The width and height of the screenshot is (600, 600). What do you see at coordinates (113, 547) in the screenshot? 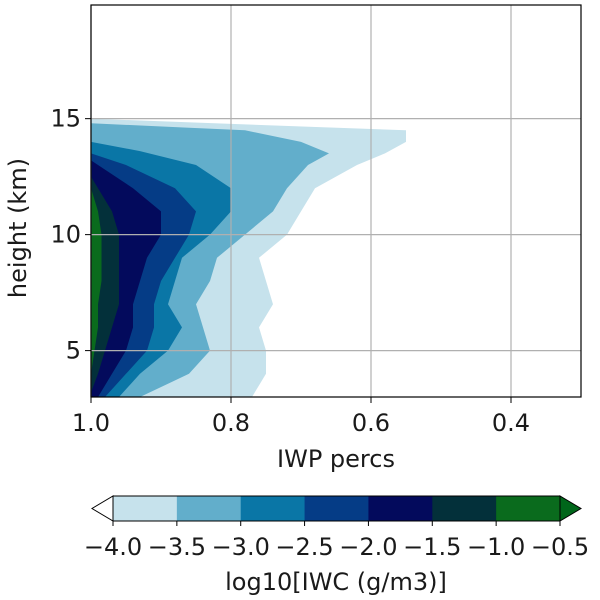
I see `colorbar-tick-label-0: −4.0` at bounding box center [113, 547].